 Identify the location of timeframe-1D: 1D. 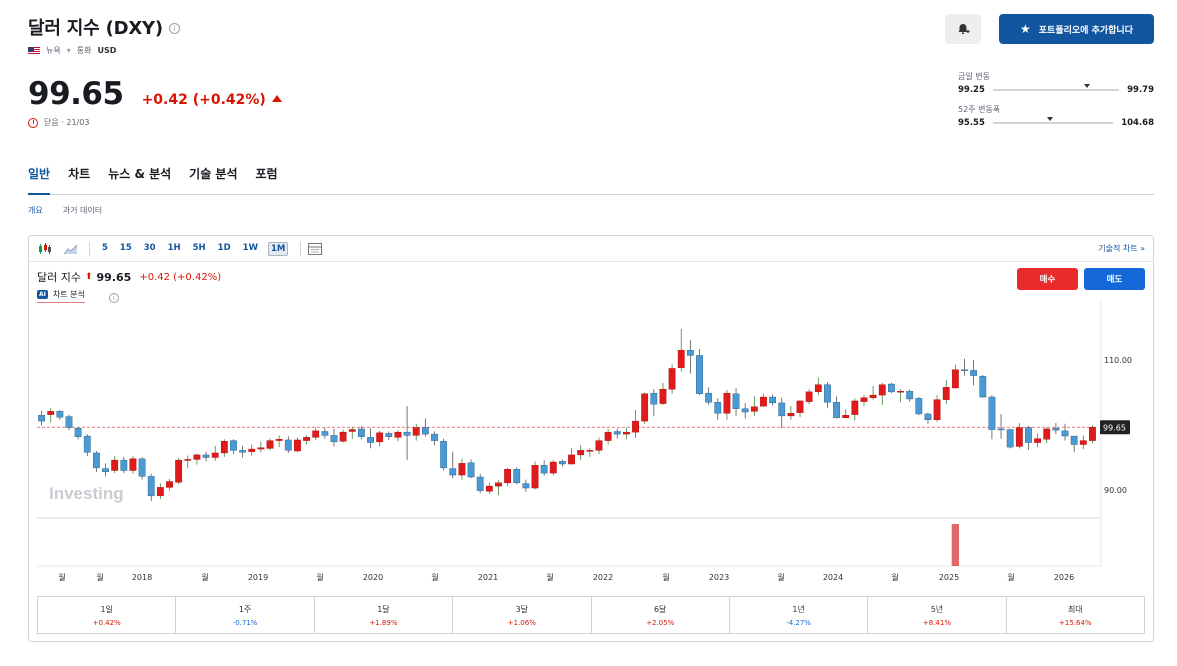
(224, 247).